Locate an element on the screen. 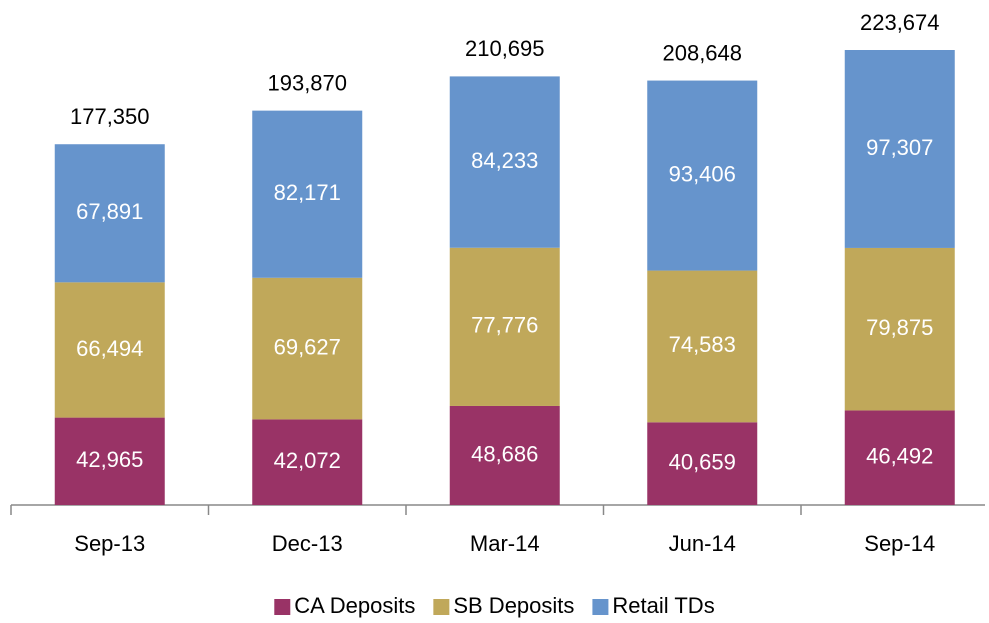 This screenshot has height=623, width=989. total-label: 223,674 is located at coordinates (900, 22).